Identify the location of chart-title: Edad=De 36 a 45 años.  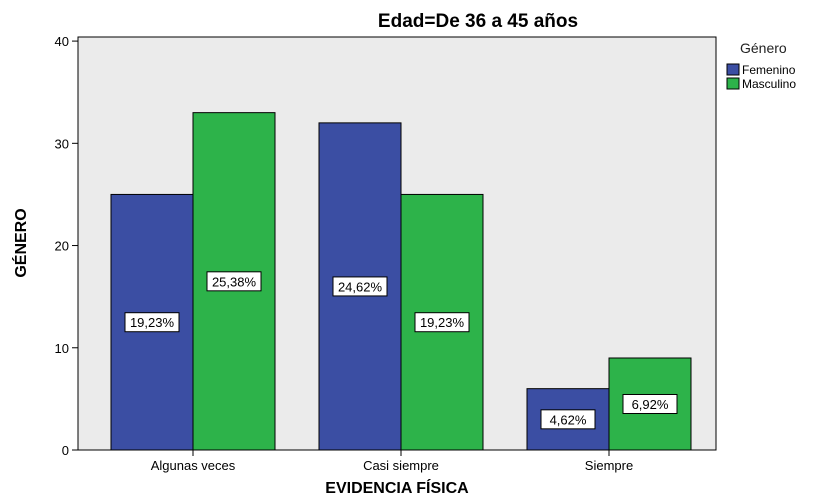
(478, 21).